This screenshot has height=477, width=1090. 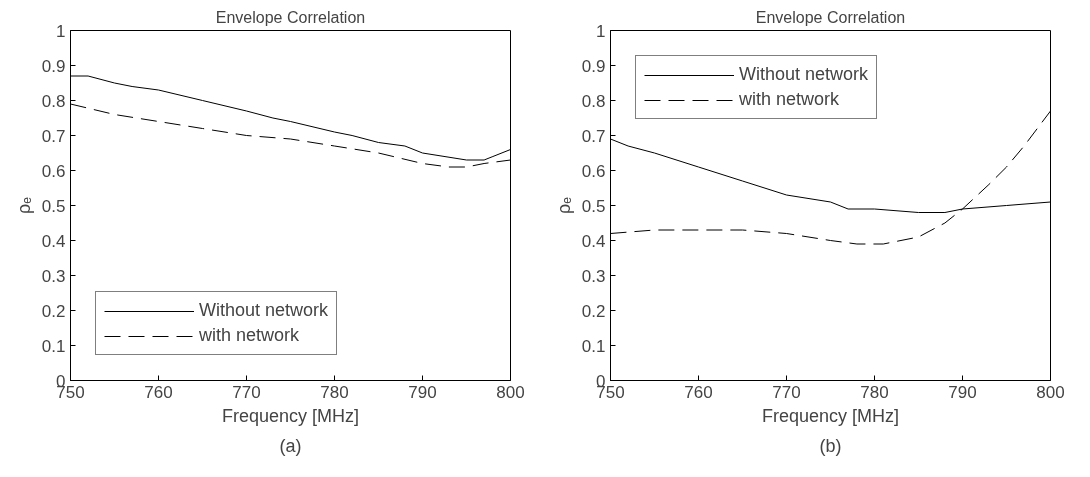 What do you see at coordinates (290, 445) in the screenshot?
I see `text: (a)` at bounding box center [290, 445].